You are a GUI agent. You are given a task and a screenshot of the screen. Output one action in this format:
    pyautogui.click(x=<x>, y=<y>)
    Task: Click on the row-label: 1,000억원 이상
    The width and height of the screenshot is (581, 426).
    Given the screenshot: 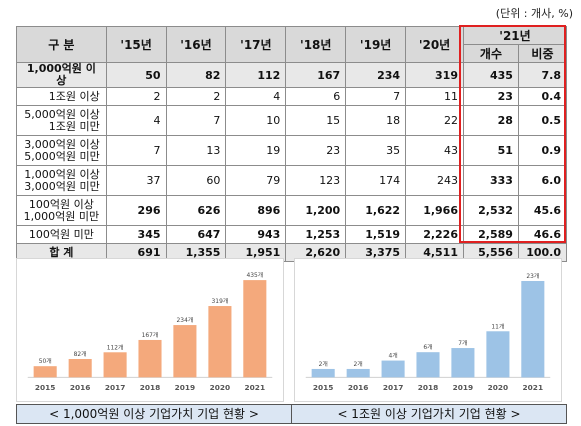 What is the action you would take?
    pyautogui.click(x=61, y=75)
    